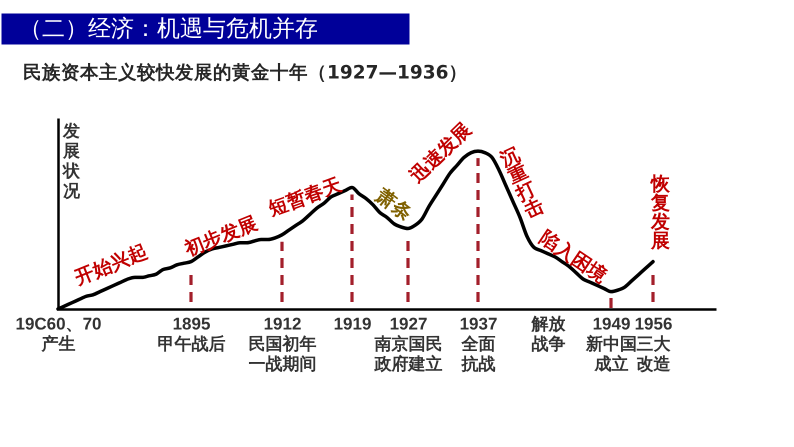 The image size is (794, 447). Describe the element at coordinates (168, 29) in the screenshot. I see `chart-title: （二）经济：机遇与危机并存` at that location.